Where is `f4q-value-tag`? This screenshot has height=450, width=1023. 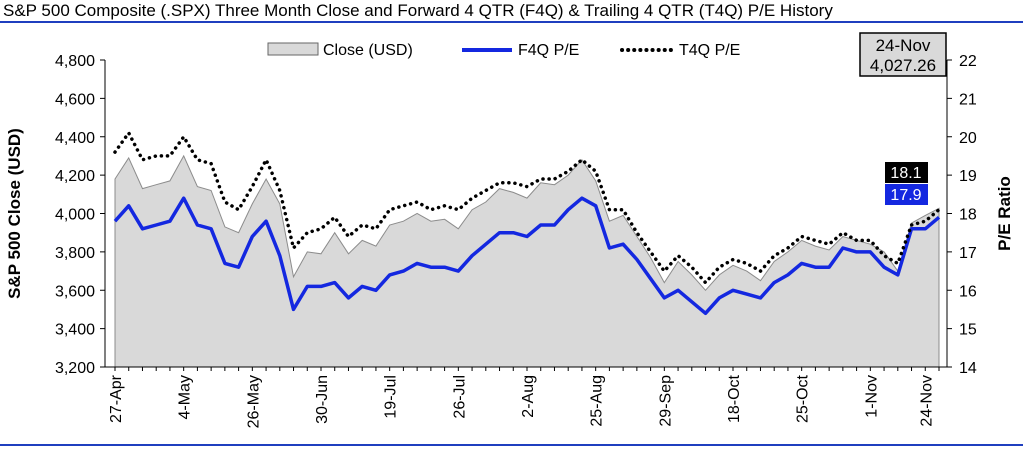
f4q-value-tag is located at coordinates (906, 194).